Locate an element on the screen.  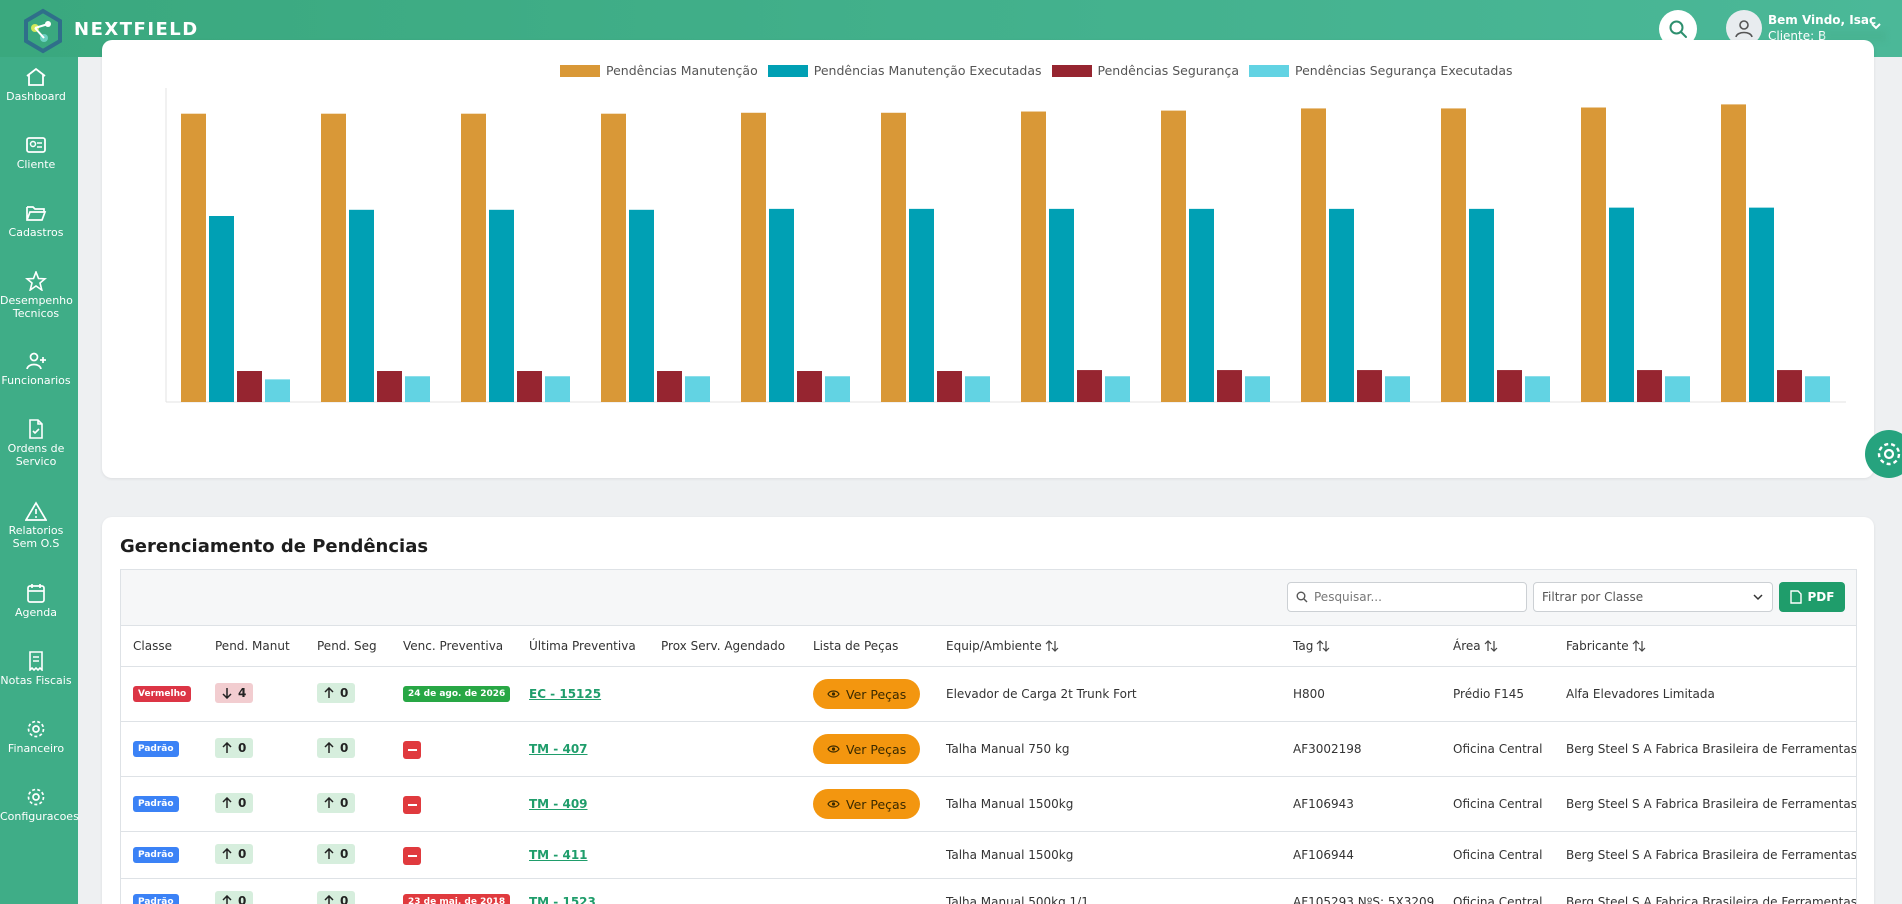
id-card-icon is located at coordinates (36, 145).